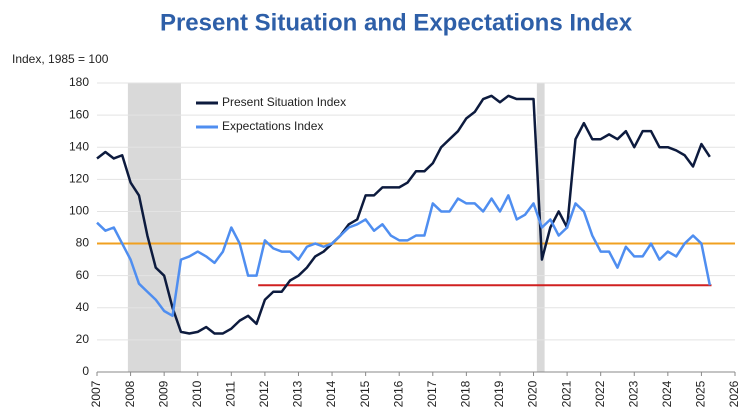 The width and height of the screenshot is (753, 417). What do you see at coordinates (96, 393) in the screenshot?
I see `x-tick-label: 2007` at bounding box center [96, 393].